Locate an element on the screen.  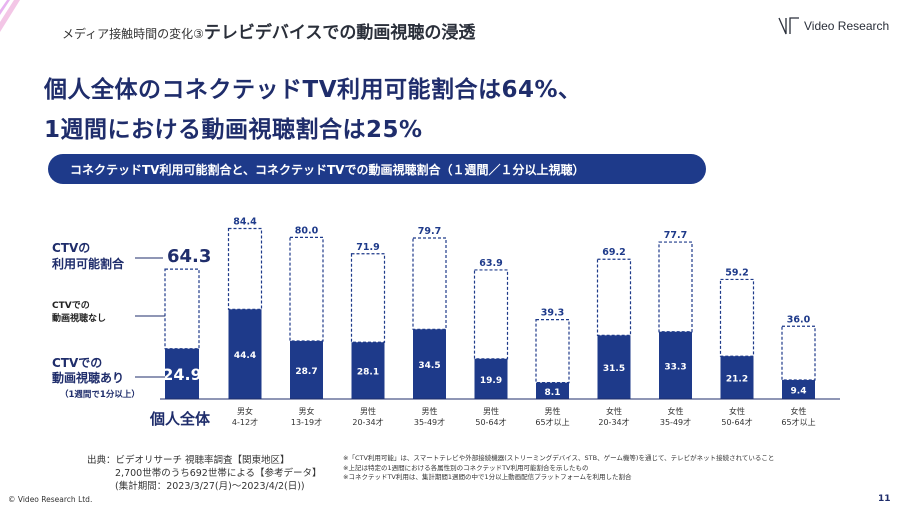
legend-ctv-none-line1: CTVでの is located at coordinates (71, 306).